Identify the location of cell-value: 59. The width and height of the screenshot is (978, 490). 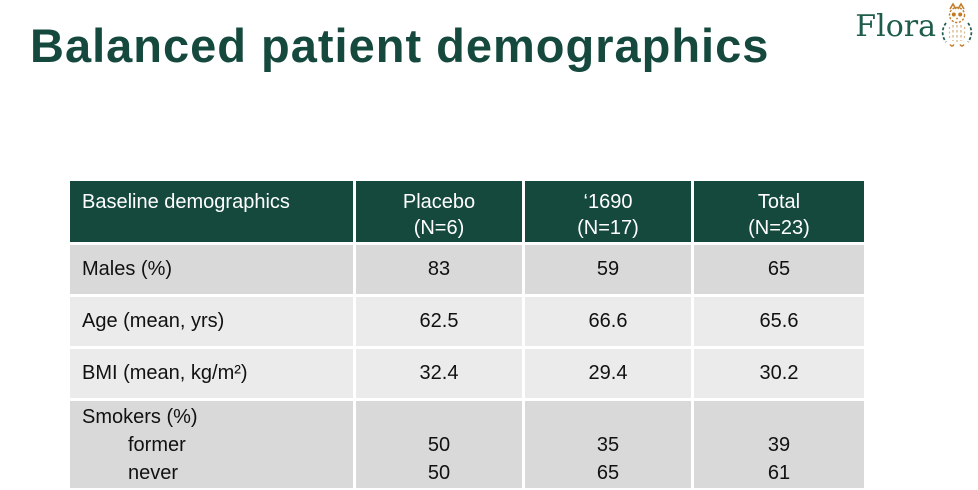
(609, 271).